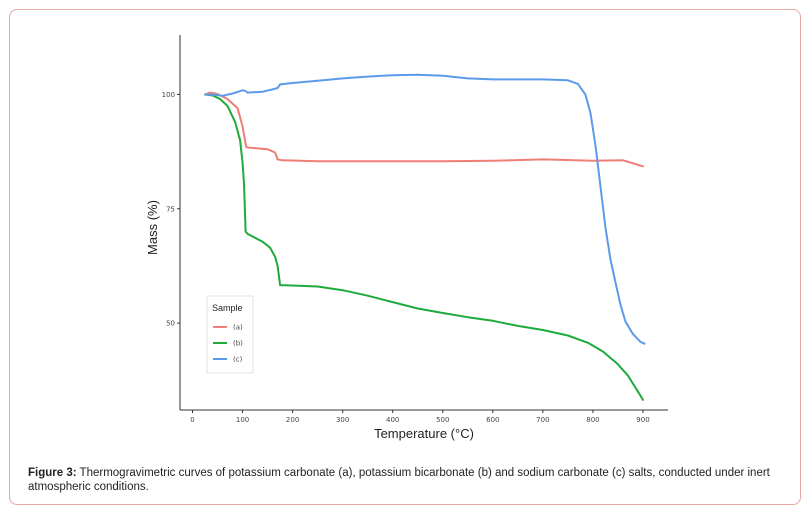 The width and height of the screenshot is (812, 516). I want to click on legend-label-a: (a), so click(238, 328).